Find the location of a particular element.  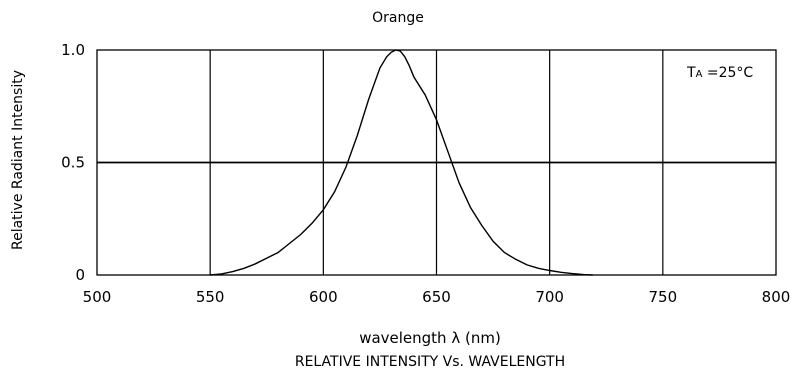

x-axis-label: wavelength λ (nm) is located at coordinates (430, 338).